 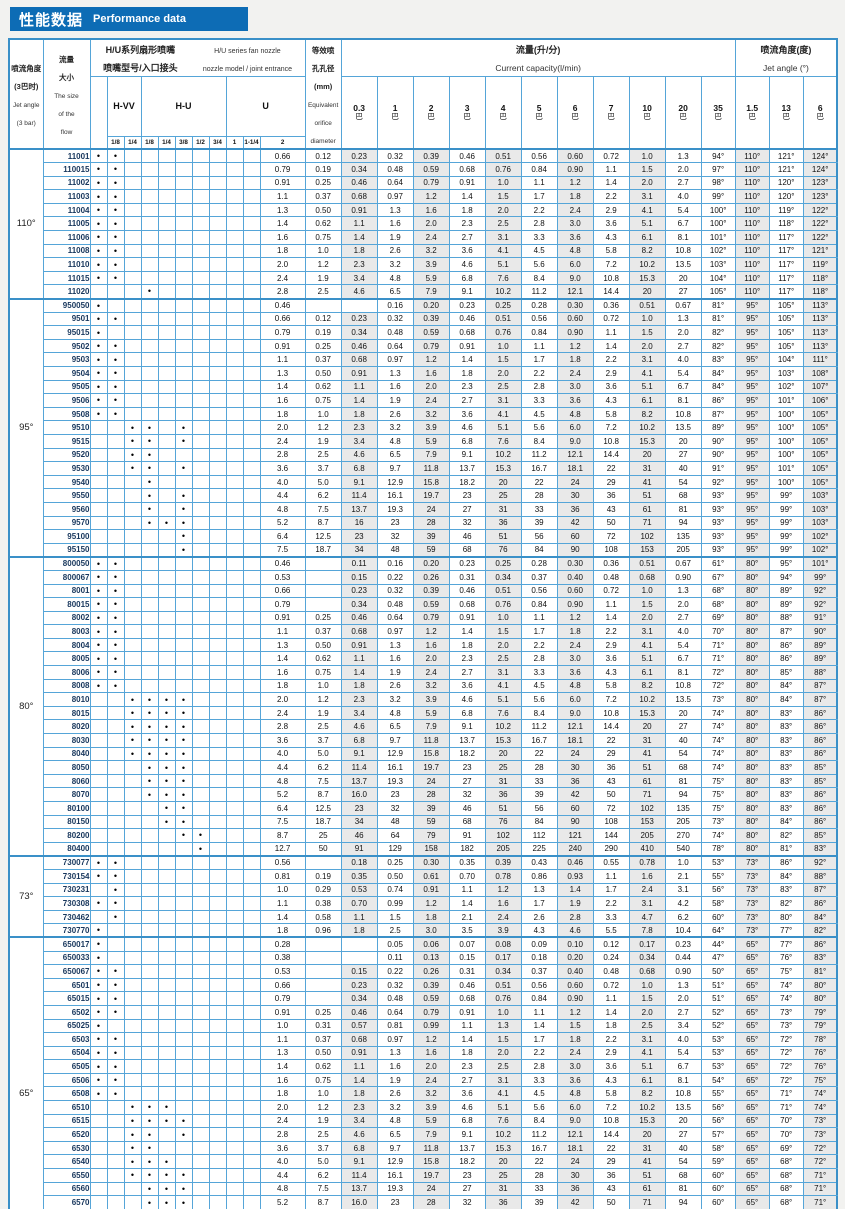 What do you see at coordinates (752, 482) in the screenshot?
I see `jet-angle-cell: 95°` at bounding box center [752, 482].